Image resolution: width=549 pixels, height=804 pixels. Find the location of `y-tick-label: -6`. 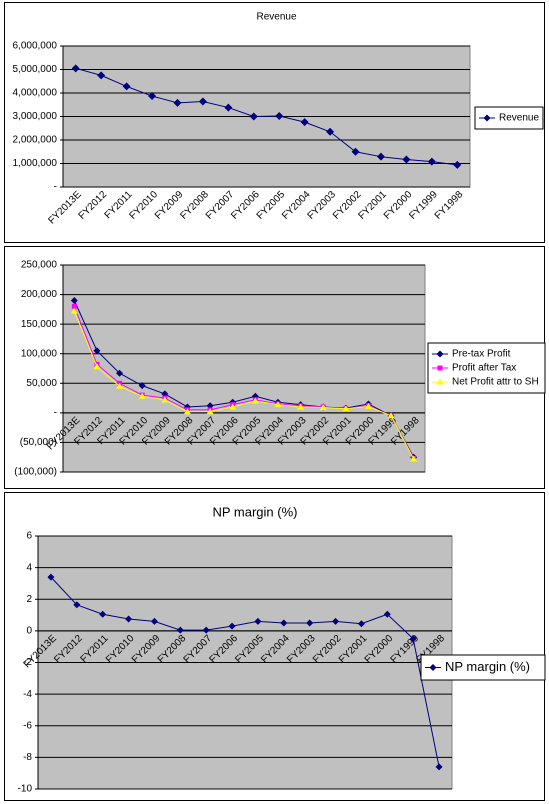

y-tick-label: -6 is located at coordinates (27, 725).